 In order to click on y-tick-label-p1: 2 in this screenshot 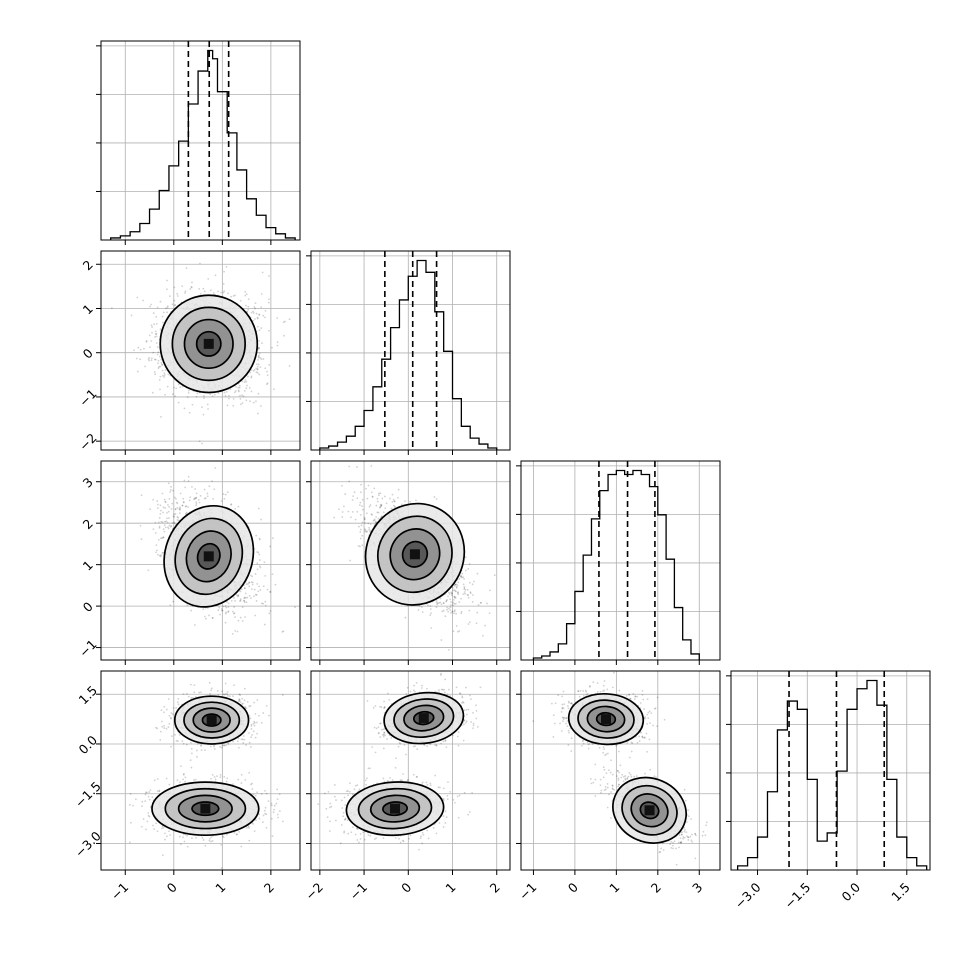, I will do `click(88, 265)`.